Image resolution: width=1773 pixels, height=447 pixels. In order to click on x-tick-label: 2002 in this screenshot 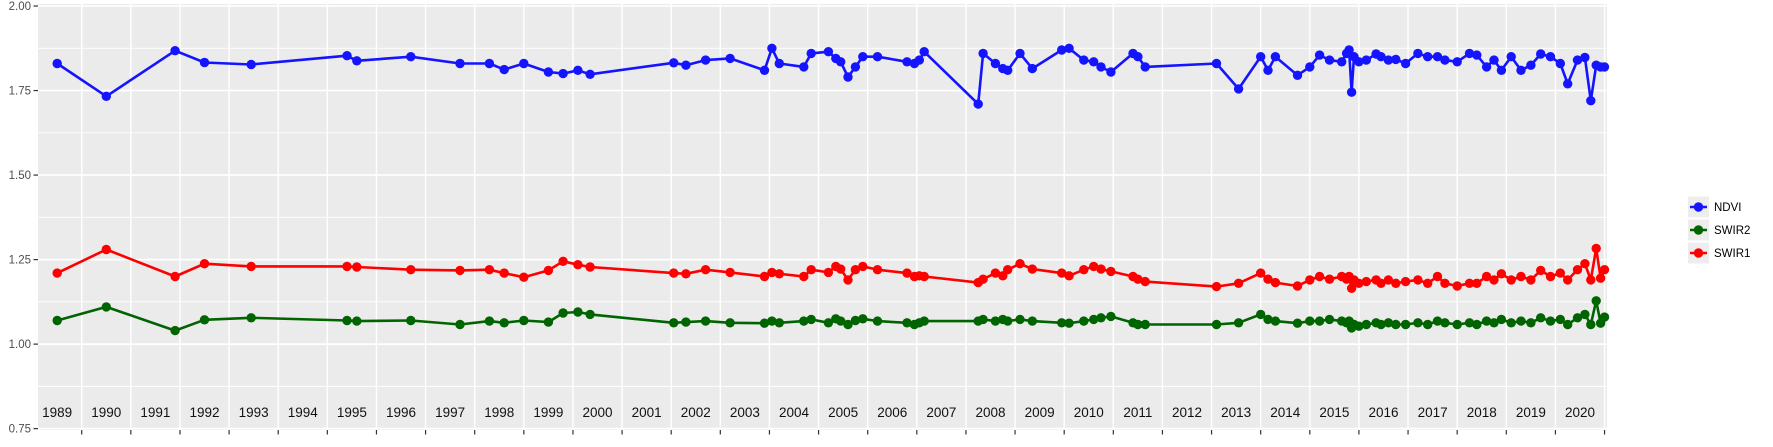, I will do `click(696, 412)`.